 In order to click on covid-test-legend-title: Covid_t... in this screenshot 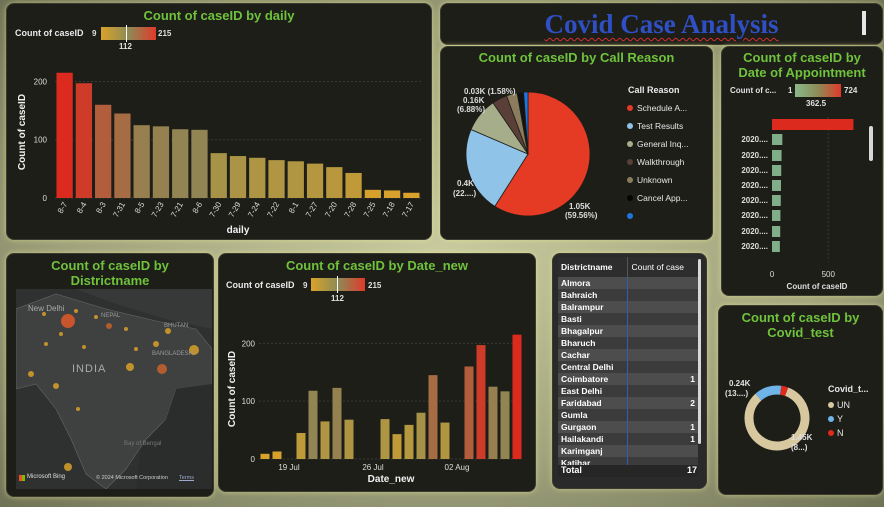, I will do `click(848, 389)`.